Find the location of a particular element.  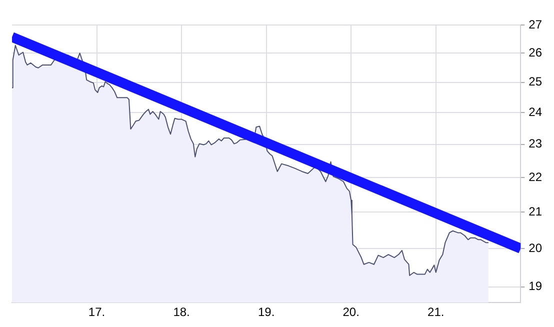

y-tick-label: 25 is located at coordinates (535, 81).